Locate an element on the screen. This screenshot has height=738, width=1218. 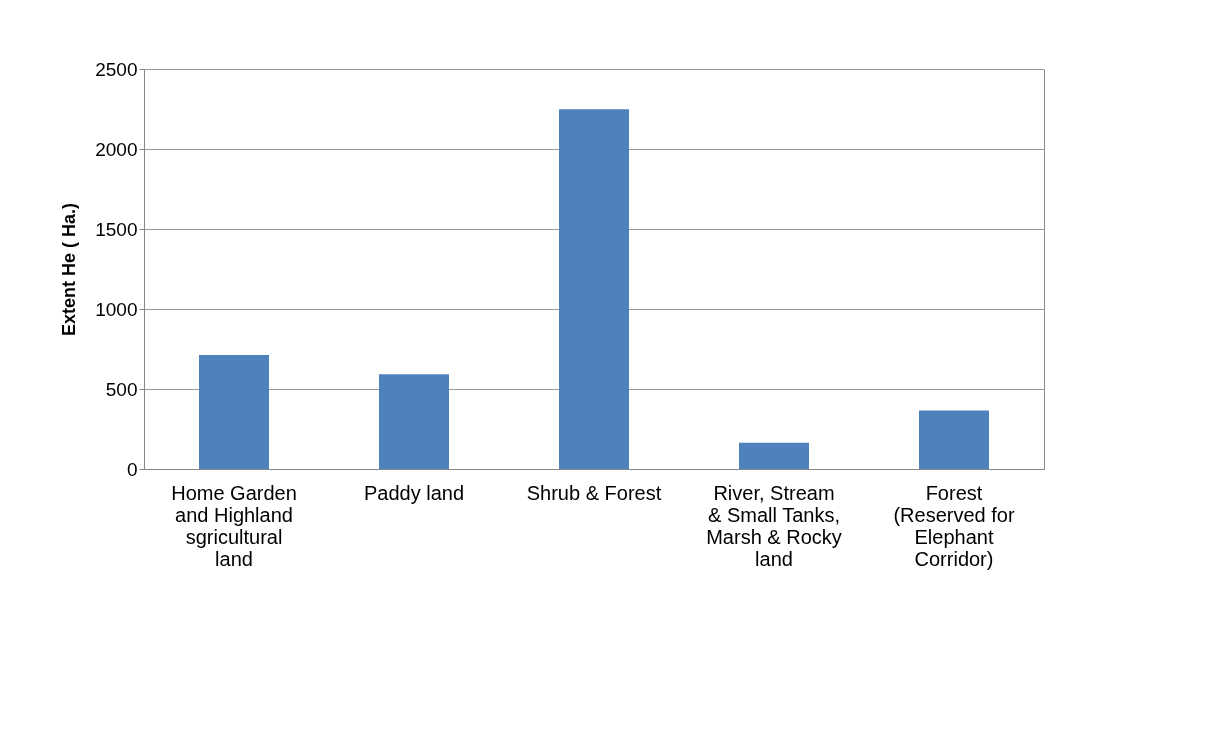
x-tick-label: Forest (Reserved for Elephant Corridor) is located at coordinates (954, 525).